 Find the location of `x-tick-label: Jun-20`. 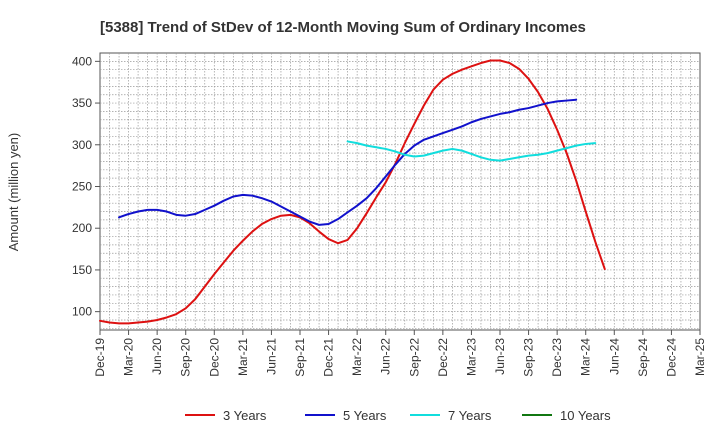

x-tick-label: Jun-20 is located at coordinates (157, 356).